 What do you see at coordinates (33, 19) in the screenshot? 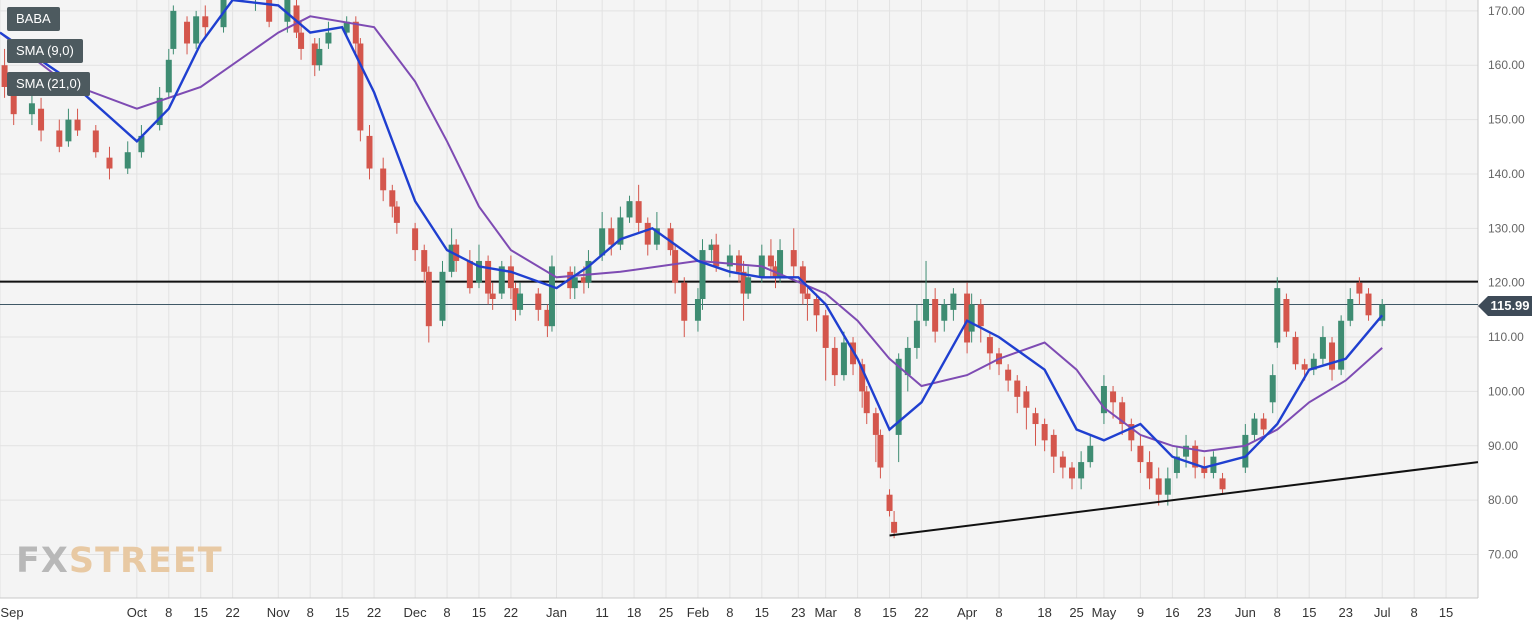
I see `symbol-badge: BABA` at bounding box center [33, 19].